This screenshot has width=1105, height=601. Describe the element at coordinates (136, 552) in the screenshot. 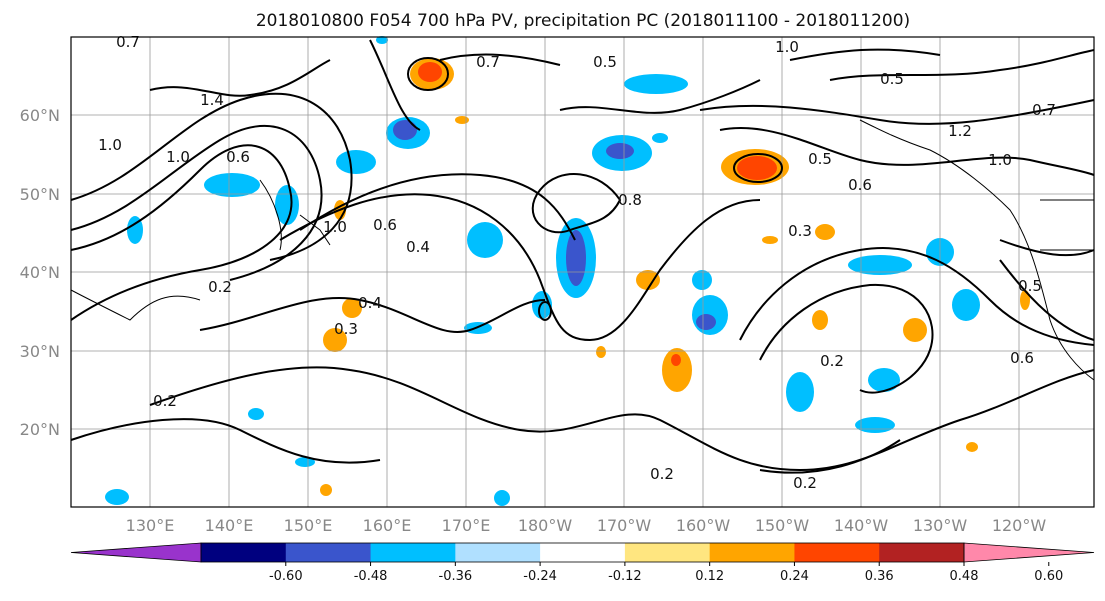

I see `colorbar-extend-min` at that location.